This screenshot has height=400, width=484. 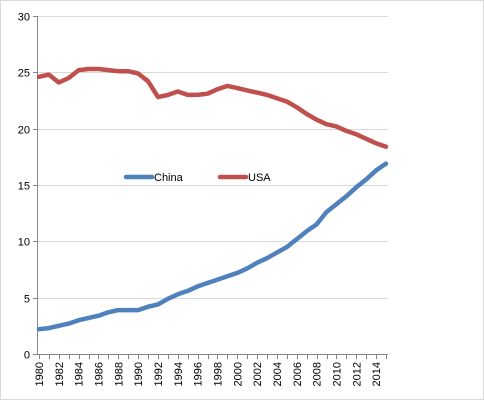 I want to click on x-tick-label: 2012, so click(x=357, y=374).